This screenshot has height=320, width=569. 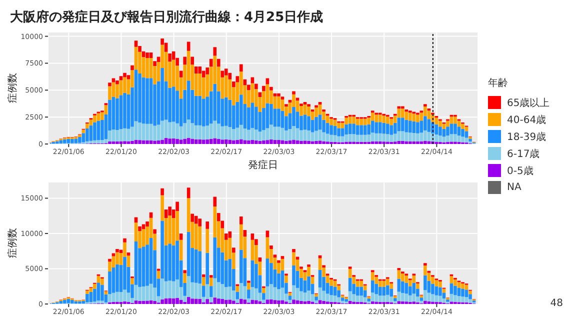 I want to click on legend-title: 年齢, so click(x=498, y=83).